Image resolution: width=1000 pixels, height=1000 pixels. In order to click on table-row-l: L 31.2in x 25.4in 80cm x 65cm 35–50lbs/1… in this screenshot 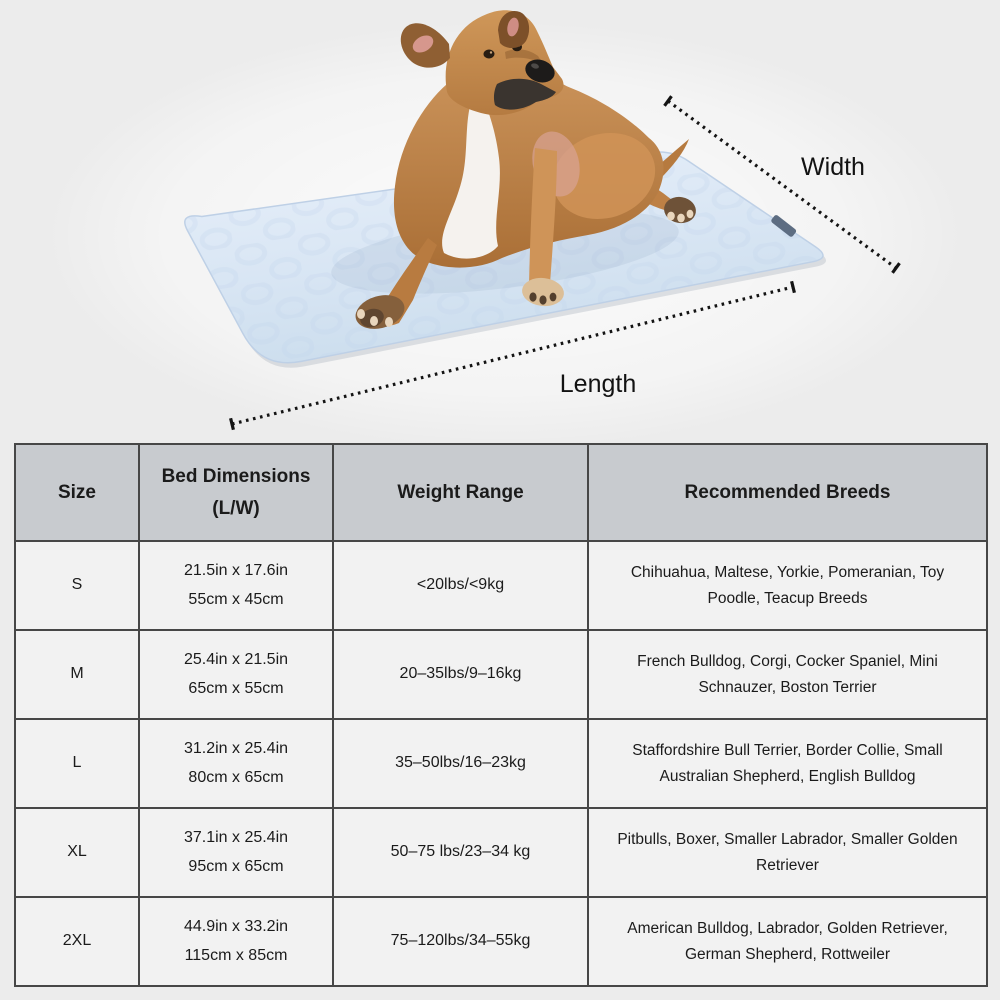, I will do `click(501, 763)`.